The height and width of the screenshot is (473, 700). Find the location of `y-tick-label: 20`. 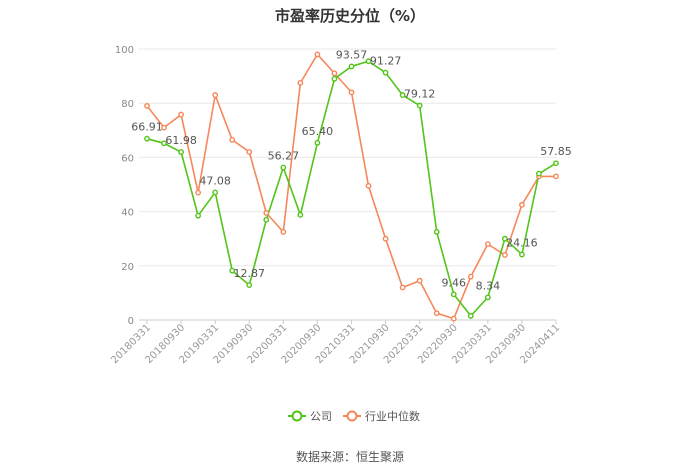

y-tick-label: 20 is located at coordinates (127, 267).